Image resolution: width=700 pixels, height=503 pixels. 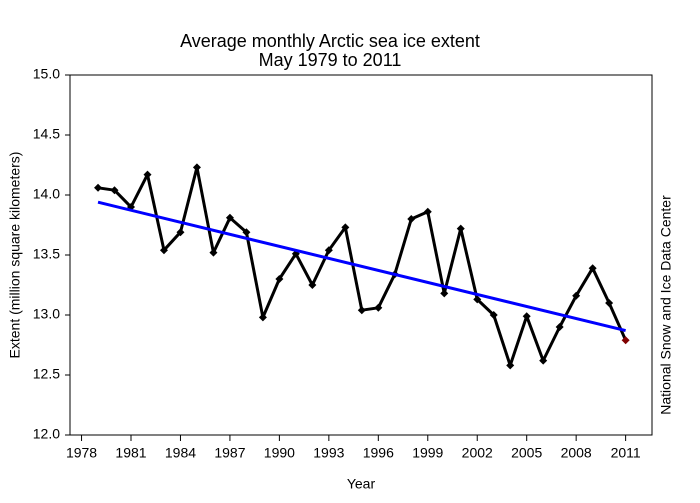 I want to click on y-tick-label: 12.5, so click(x=46, y=374).